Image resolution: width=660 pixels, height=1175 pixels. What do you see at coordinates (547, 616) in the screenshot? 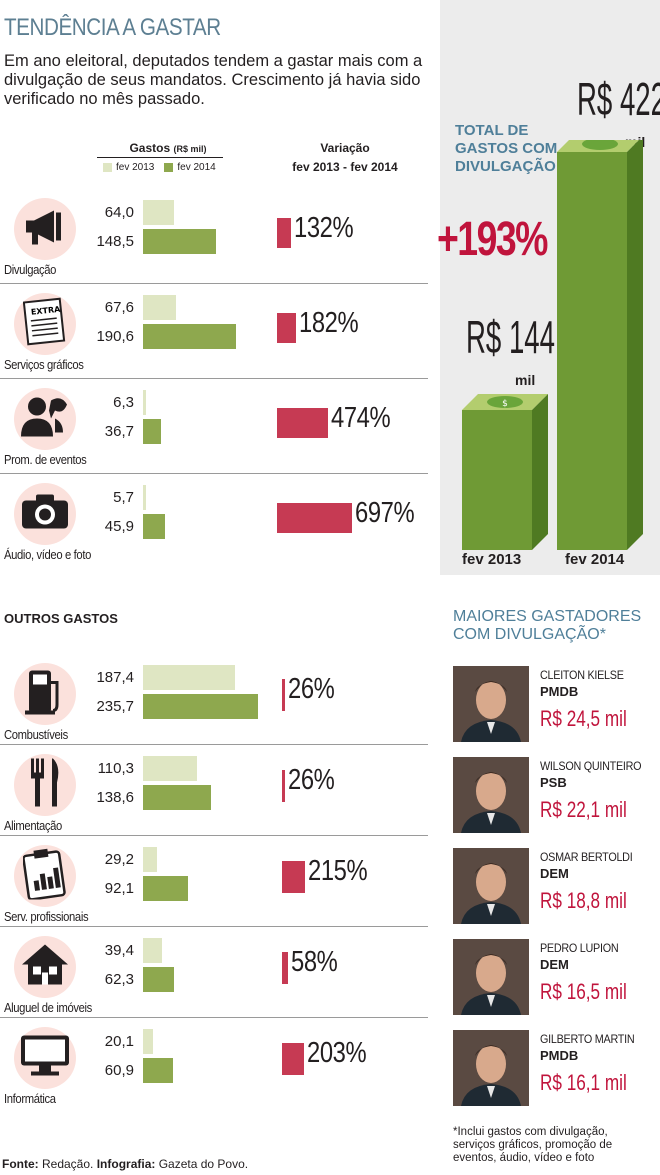
I see `maiores-title-line1: MAIORES GASTADORES` at bounding box center [547, 616].